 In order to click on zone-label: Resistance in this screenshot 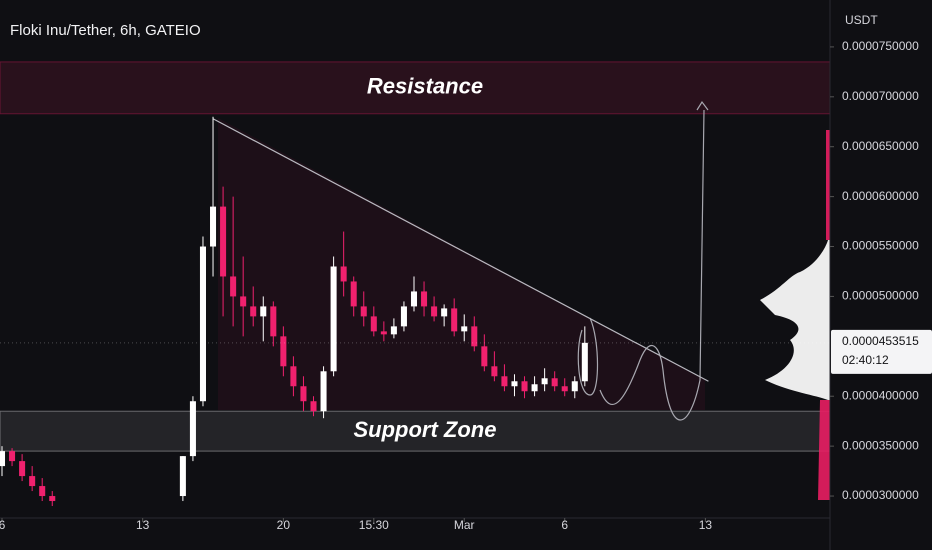, I will do `click(425, 86)`.